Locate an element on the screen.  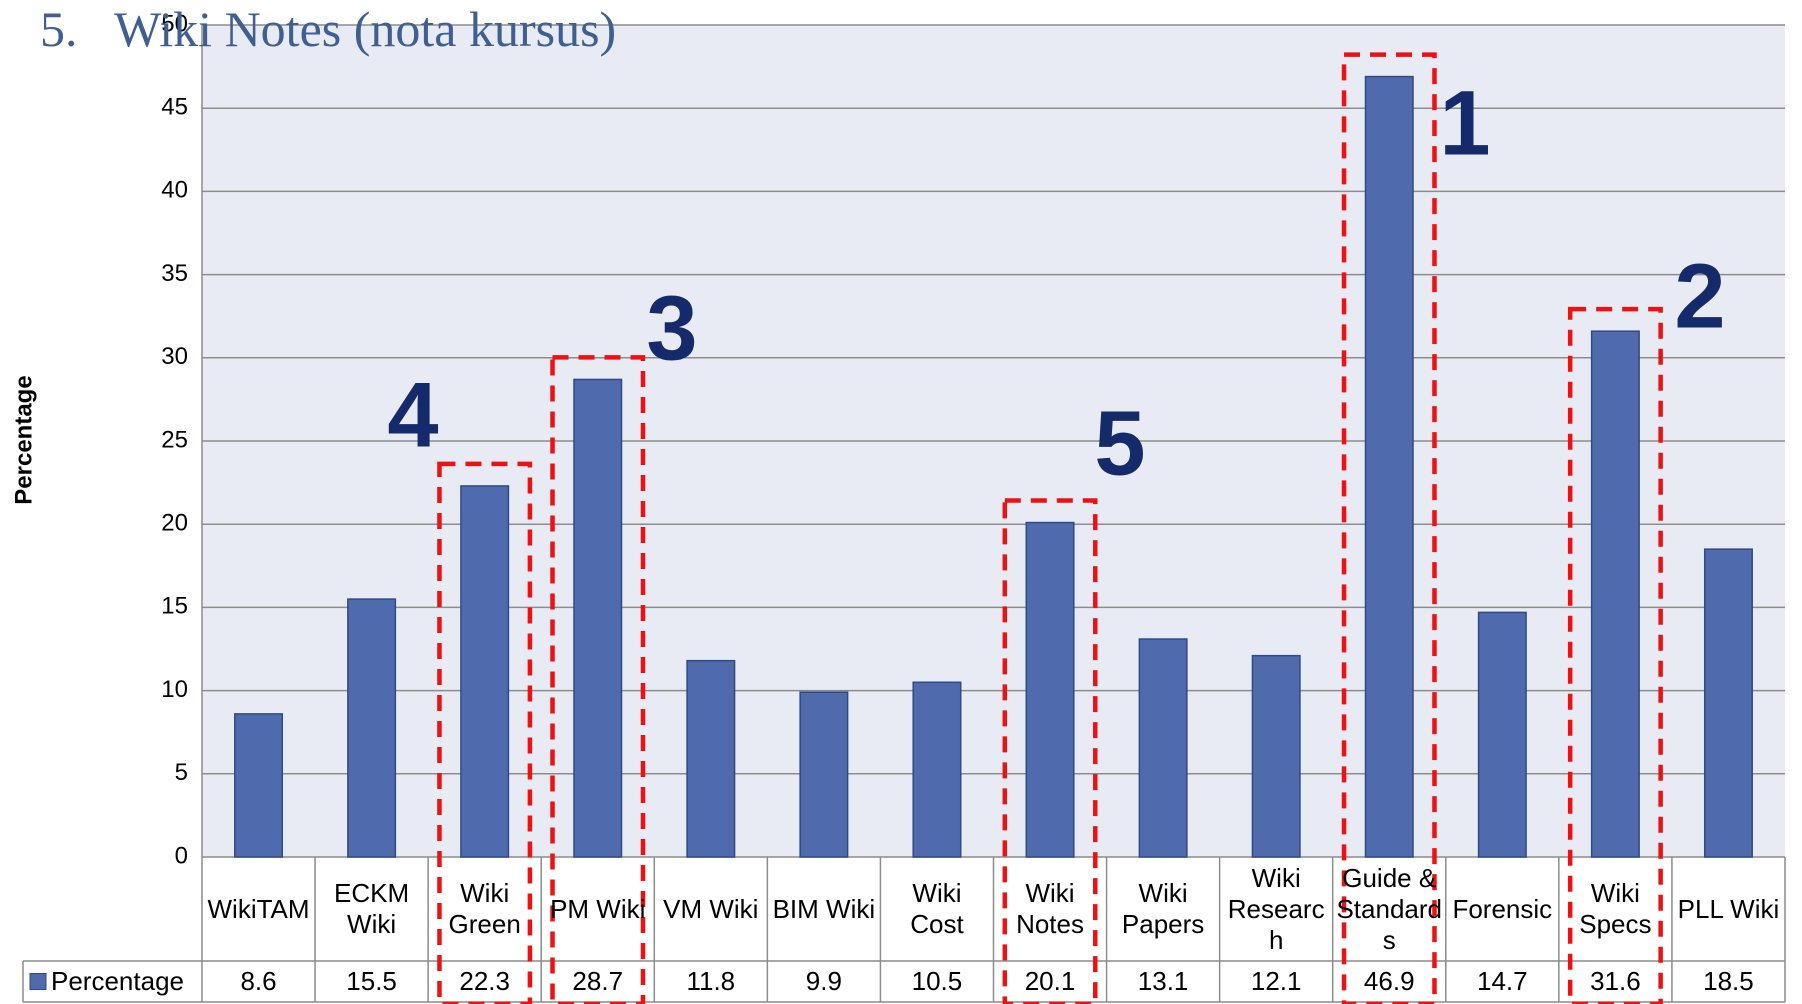
y-tick-label: 40 is located at coordinates (174, 190).